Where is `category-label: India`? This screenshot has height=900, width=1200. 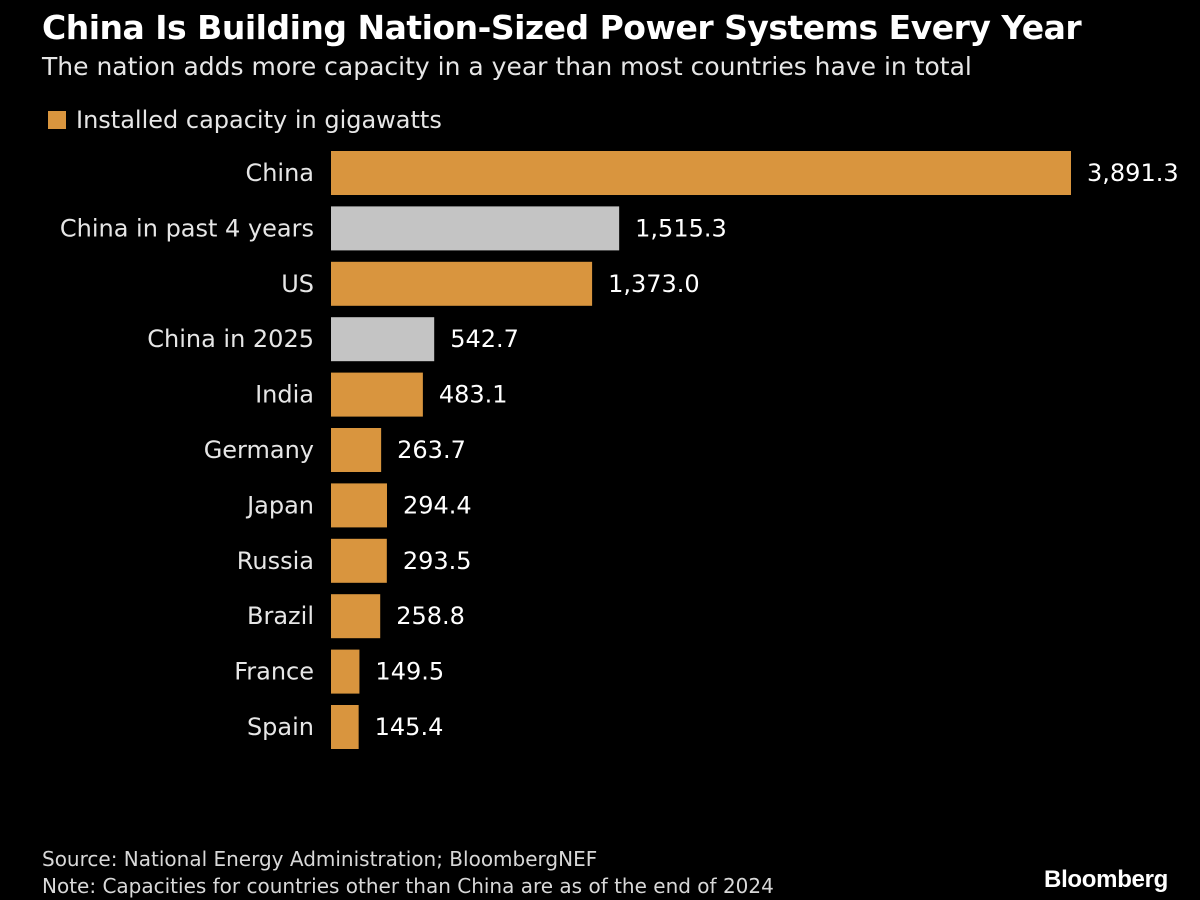 category-label: India is located at coordinates (284, 395).